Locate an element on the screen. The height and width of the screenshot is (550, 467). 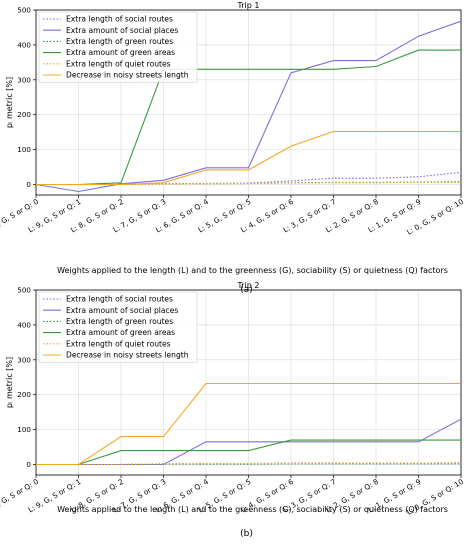
chart-title: Trip 1 is located at coordinates (248, 5).